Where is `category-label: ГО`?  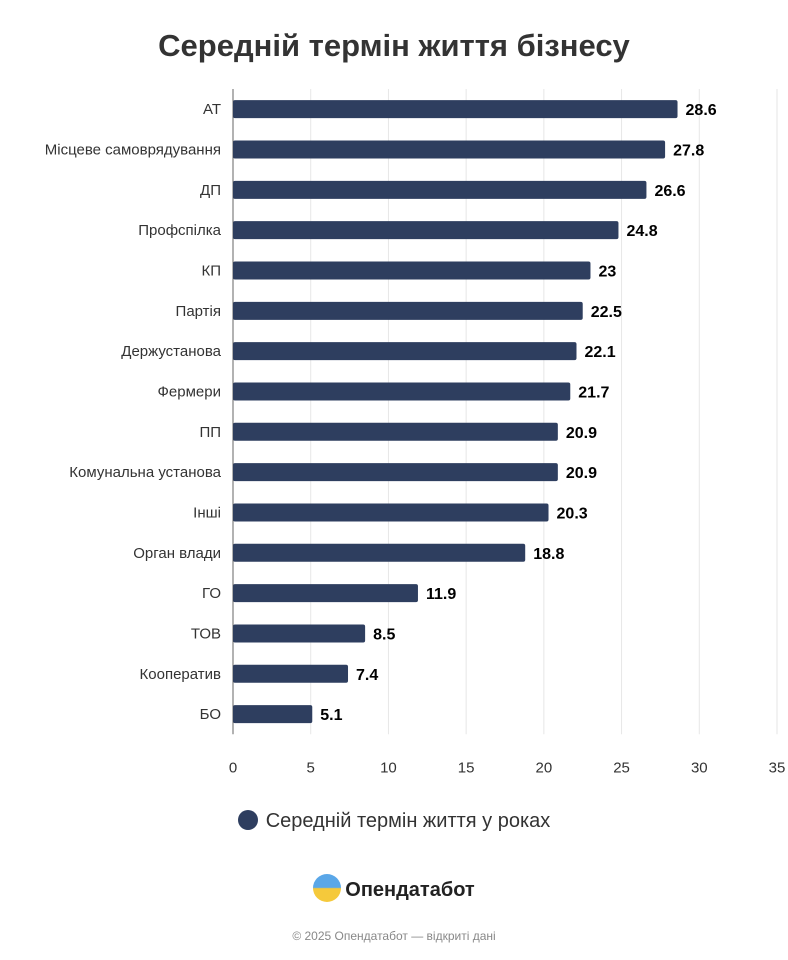 category-label: ГО is located at coordinates (211, 593).